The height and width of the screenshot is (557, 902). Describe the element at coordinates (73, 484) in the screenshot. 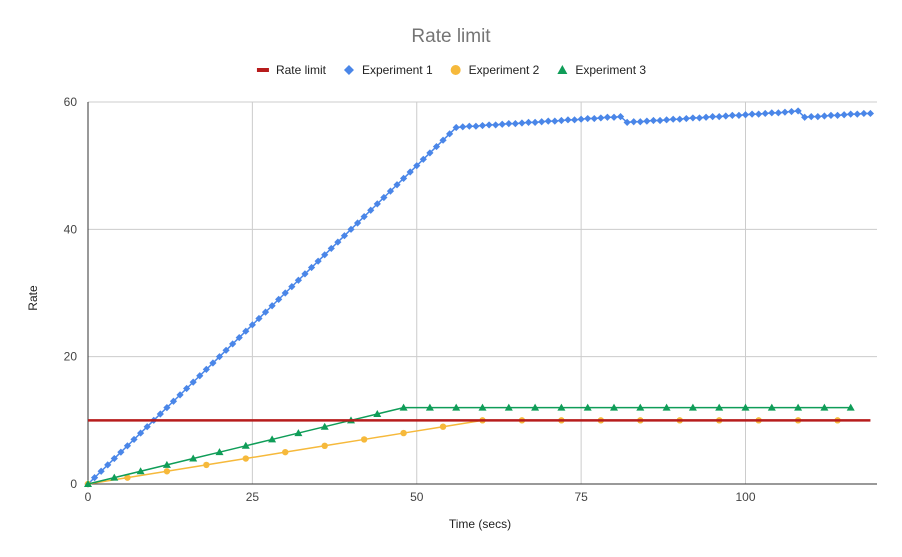

I see `y-tick-label: 0` at that location.